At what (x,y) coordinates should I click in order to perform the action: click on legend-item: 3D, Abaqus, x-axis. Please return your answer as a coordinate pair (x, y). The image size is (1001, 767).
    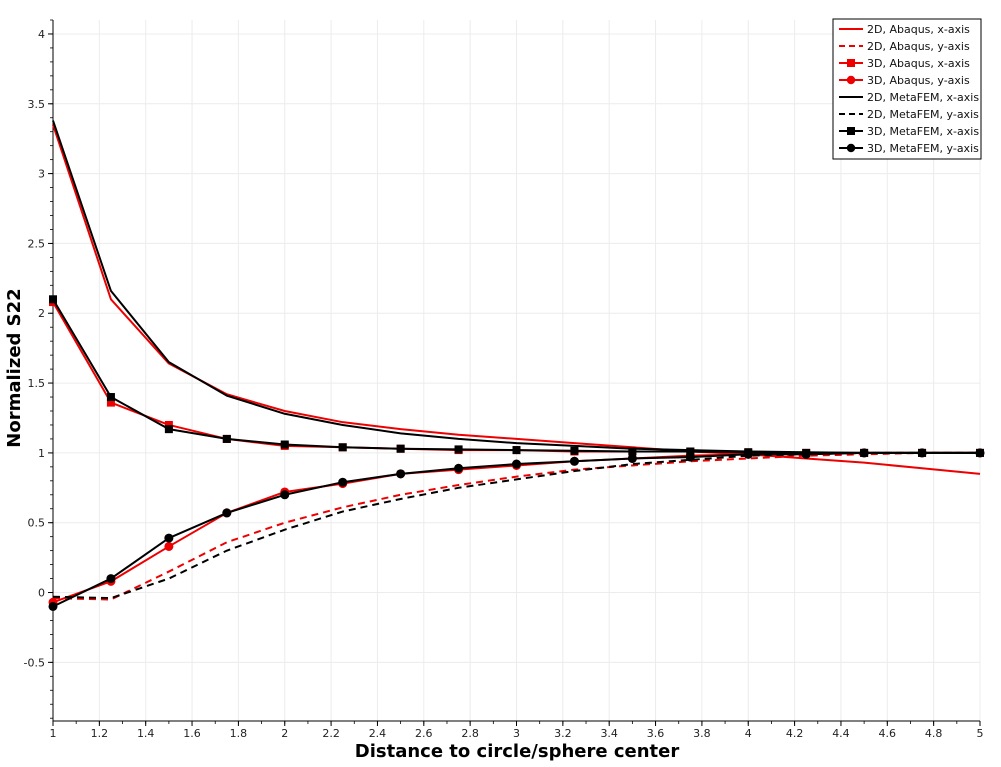
    Looking at the image, I should click on (904, 63).